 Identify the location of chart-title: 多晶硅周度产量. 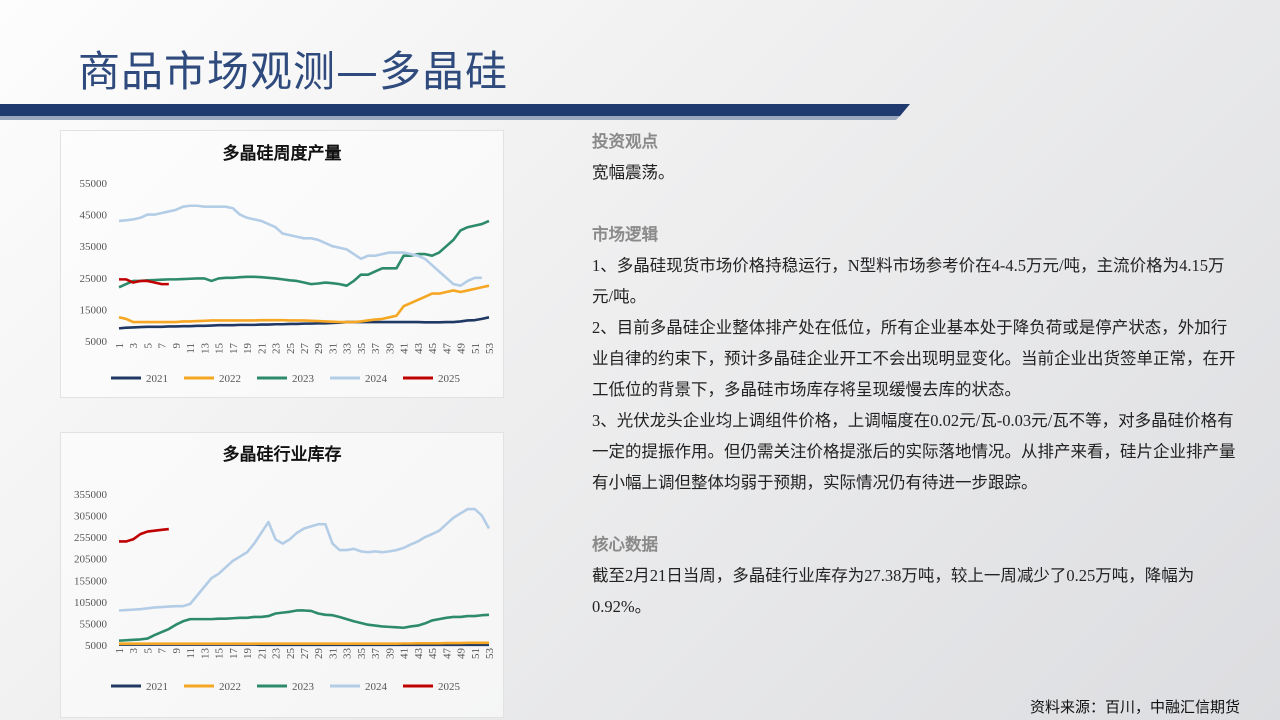
(282, 153).